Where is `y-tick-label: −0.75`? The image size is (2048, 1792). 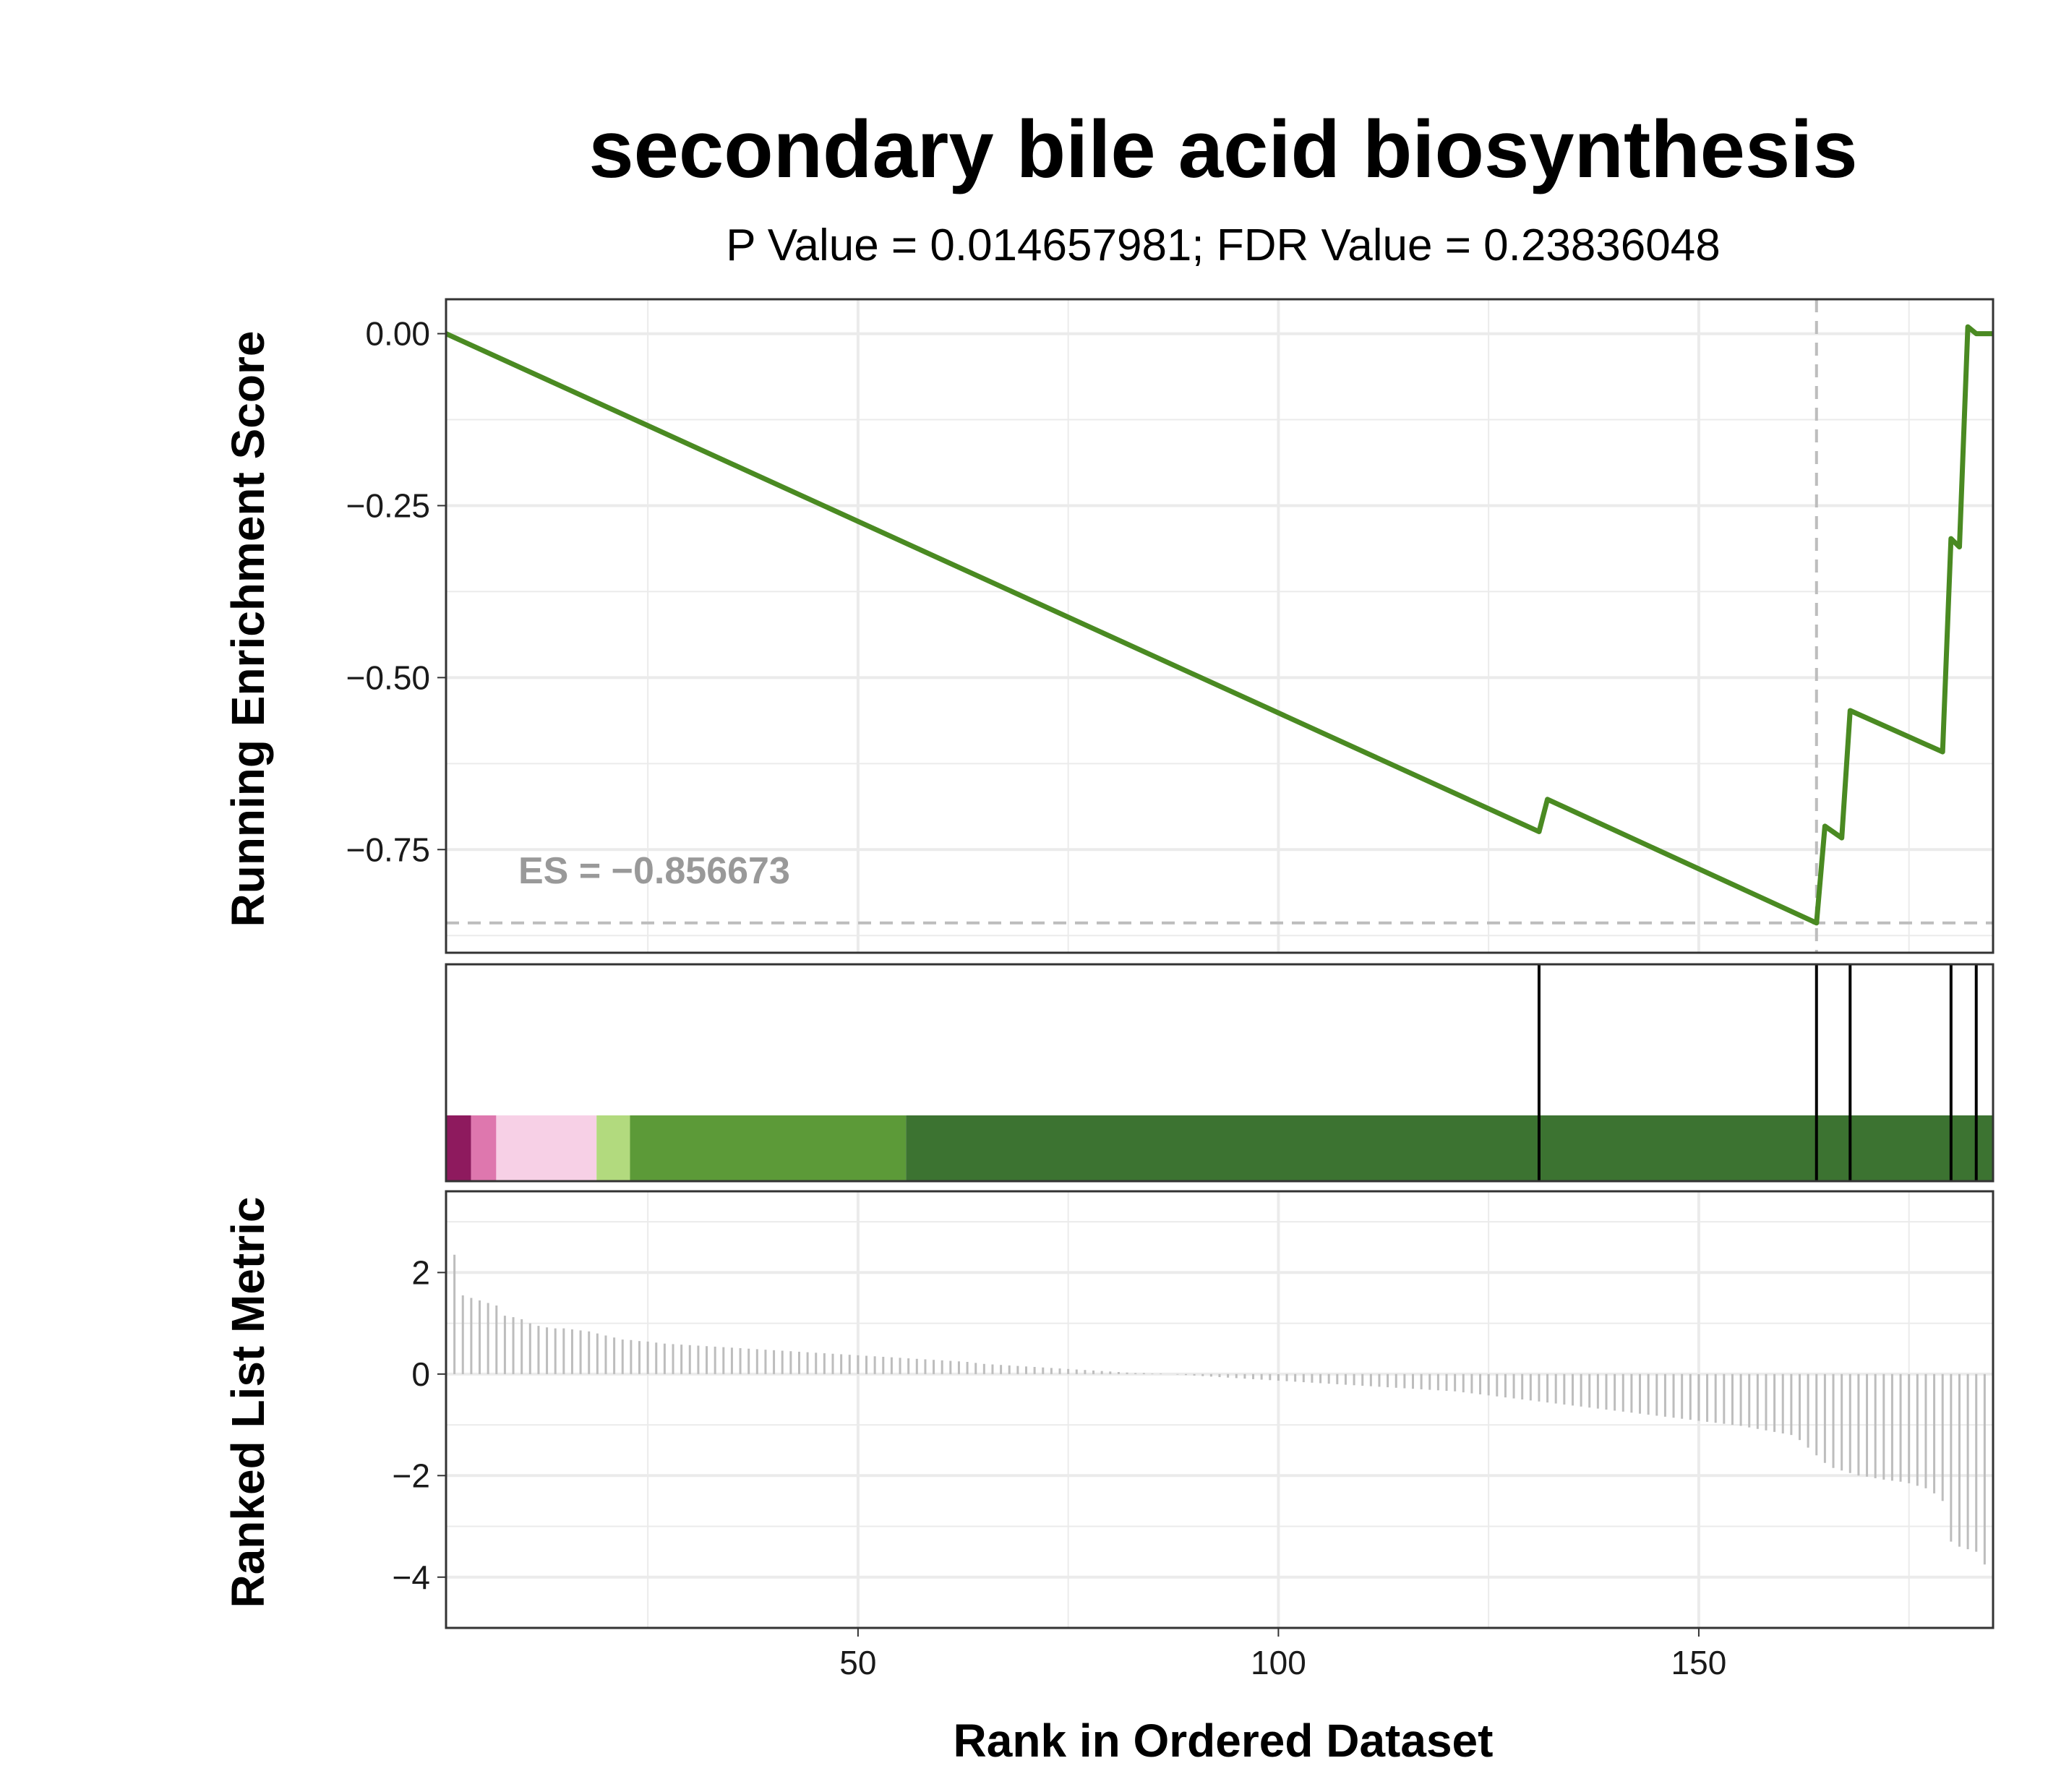 y-tick-label: −0.75 is located at coordinates (388, 850).